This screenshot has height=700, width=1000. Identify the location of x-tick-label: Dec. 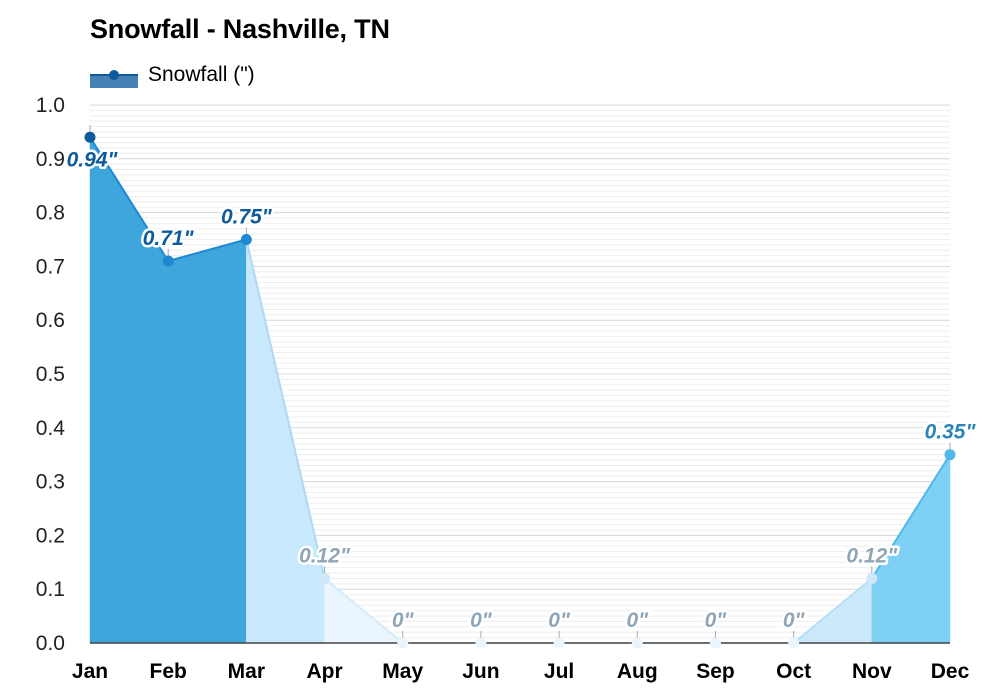
(950, 671).